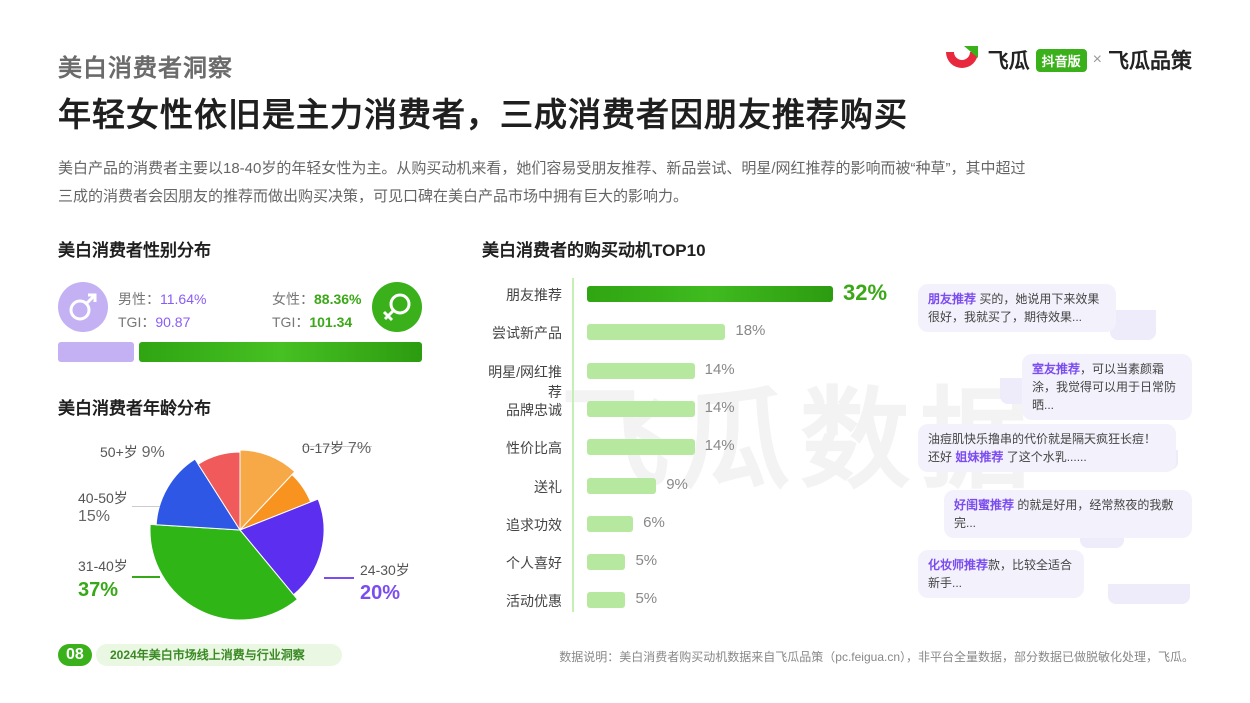  Describe the element at coordinates (359, 448) in the screenshot. I see `pie-pct: 7%` at that location.